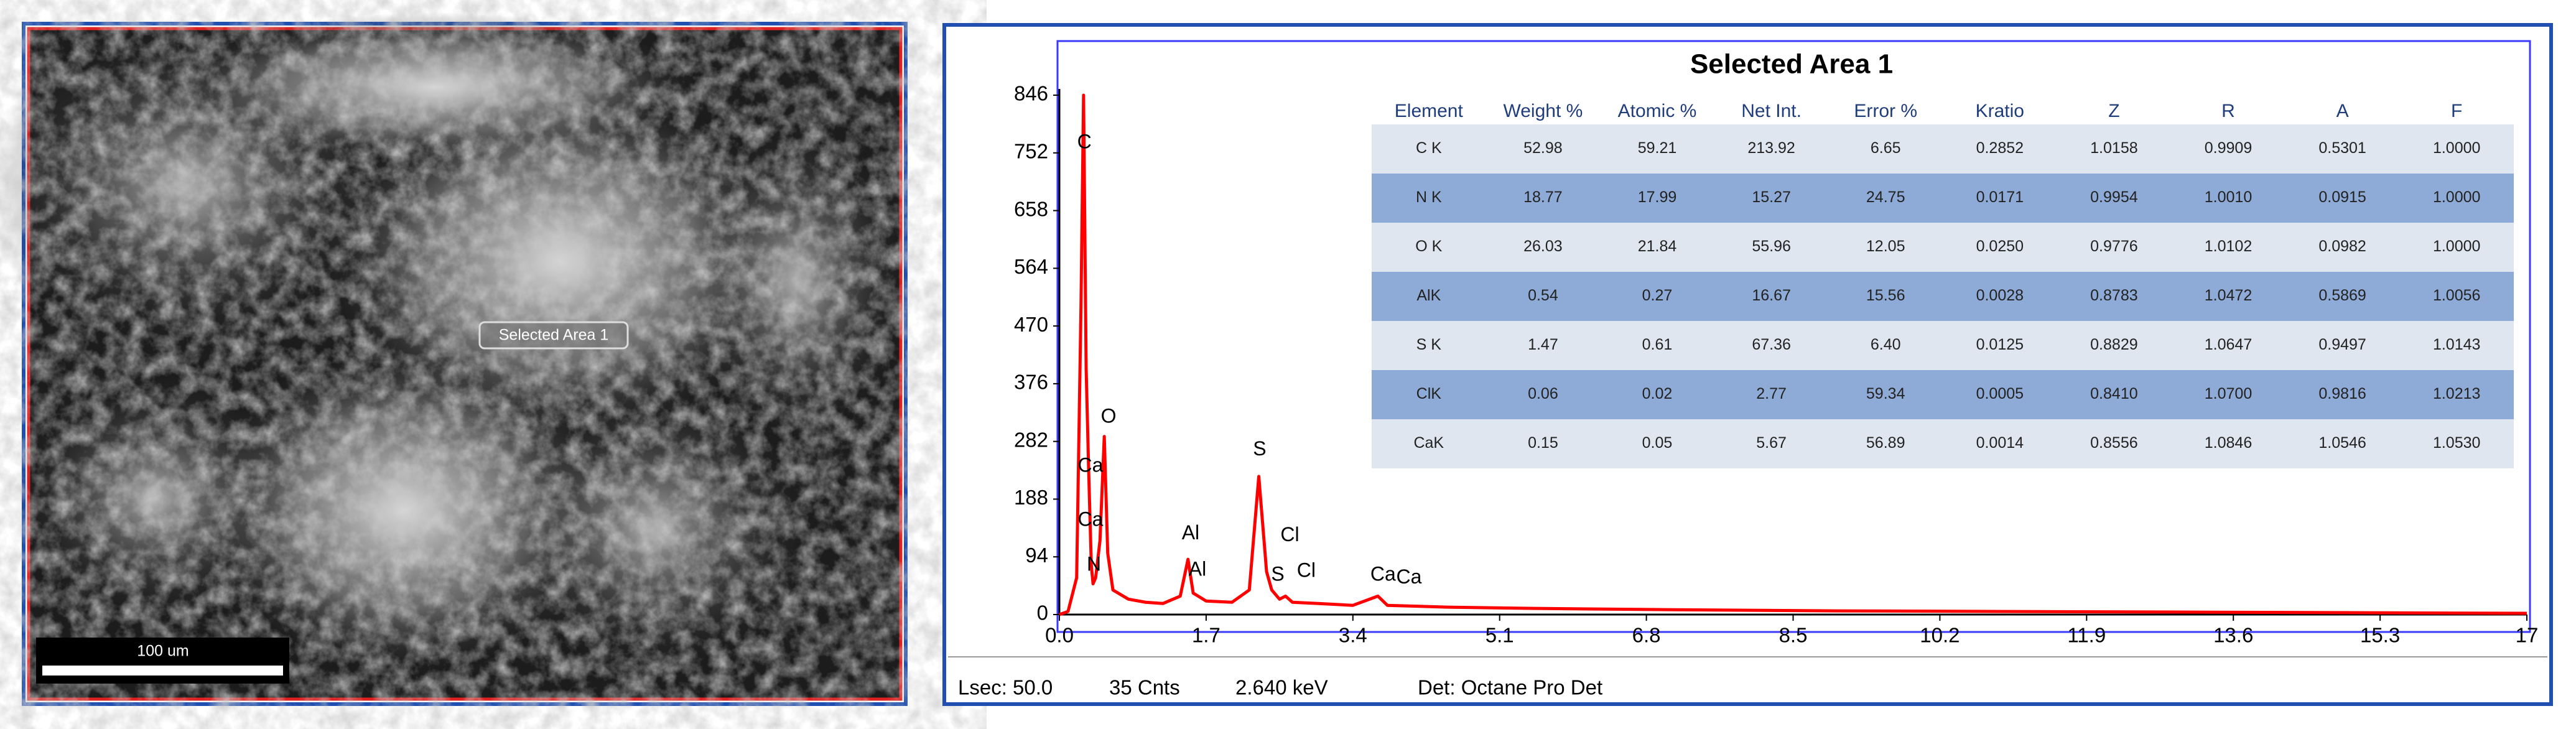 The height and width of the screenshot is (729, 2576). I want to click on y-tick-label: 470, so click(1031, 324).